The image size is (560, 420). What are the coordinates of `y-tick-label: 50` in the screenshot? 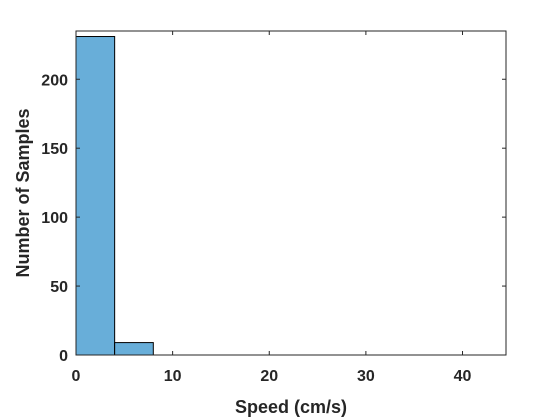 It's located at (59, 287).